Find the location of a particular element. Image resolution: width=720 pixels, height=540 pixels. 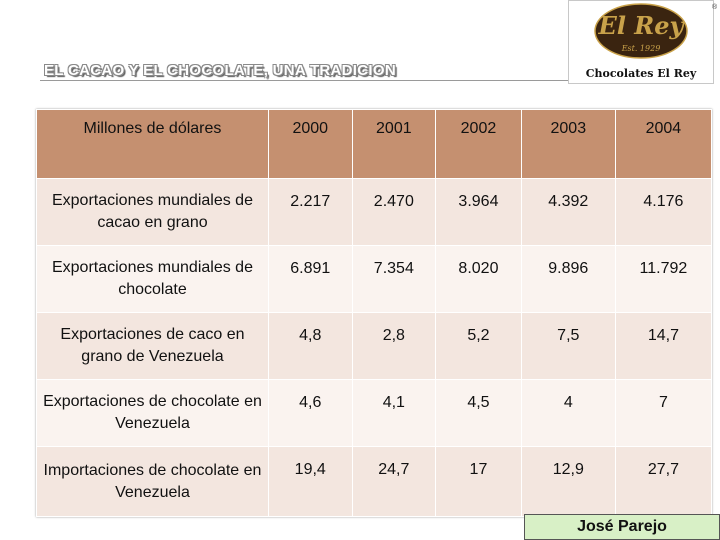

table-cell: 11.792 is located at coordinates (663, 279).